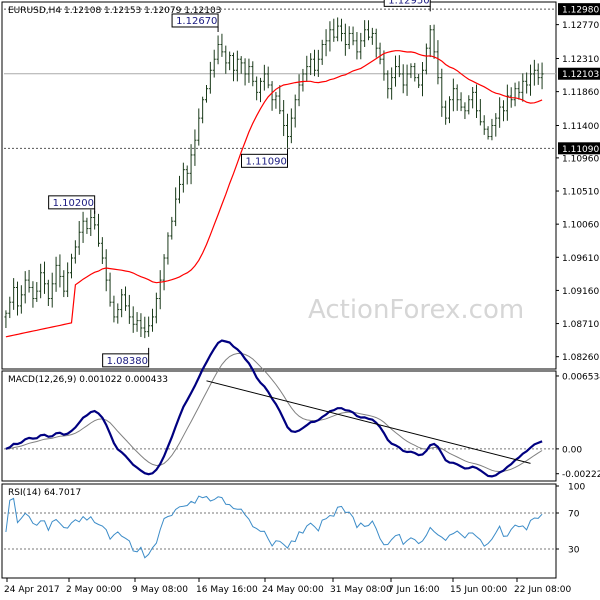  I want to click on macd-trendline, so click(368, 422).